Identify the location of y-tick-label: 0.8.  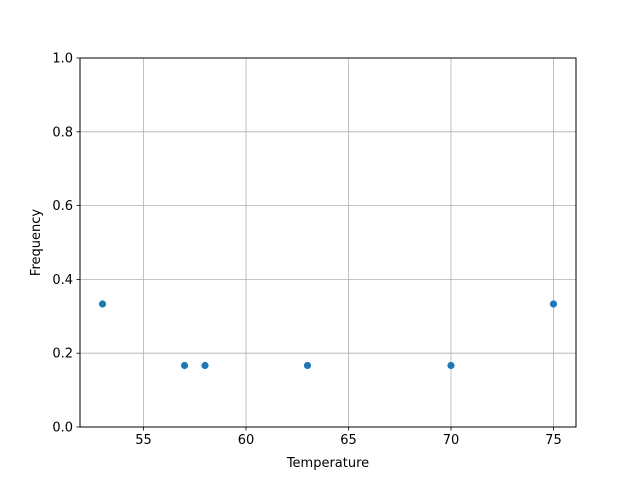
(62, 132).